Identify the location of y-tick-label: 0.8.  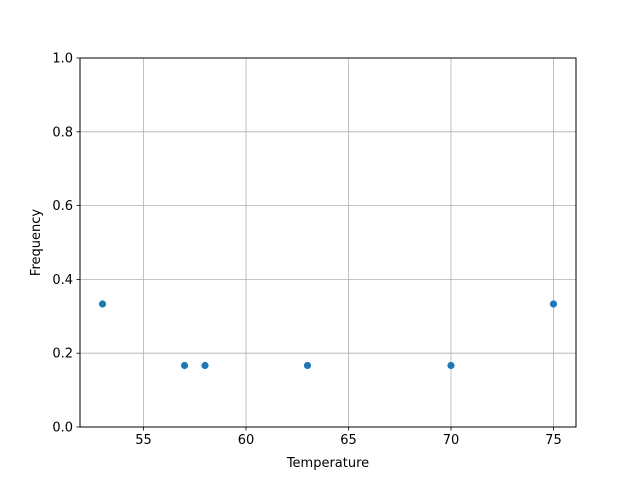
(62, 132).